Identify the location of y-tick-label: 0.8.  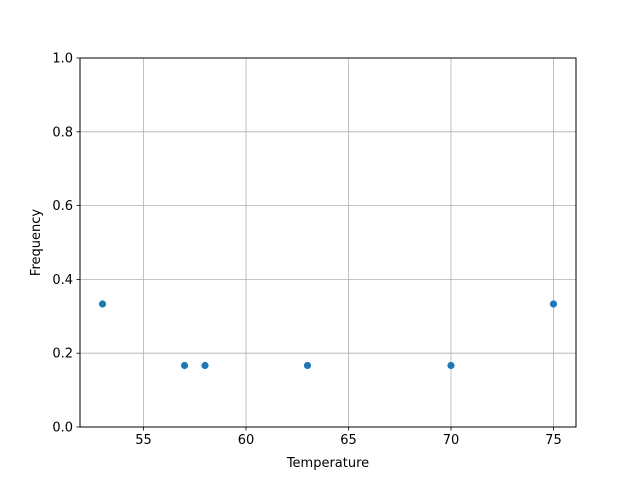
(62, 132).